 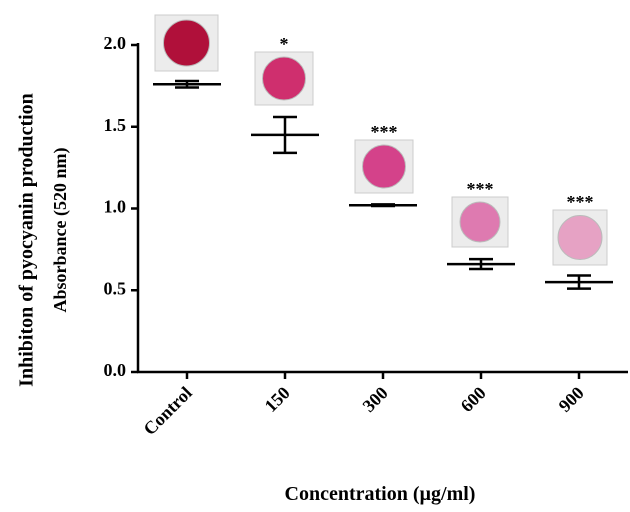 I want to click on y-tick-label: 2.0, so click(x=115, y=43).